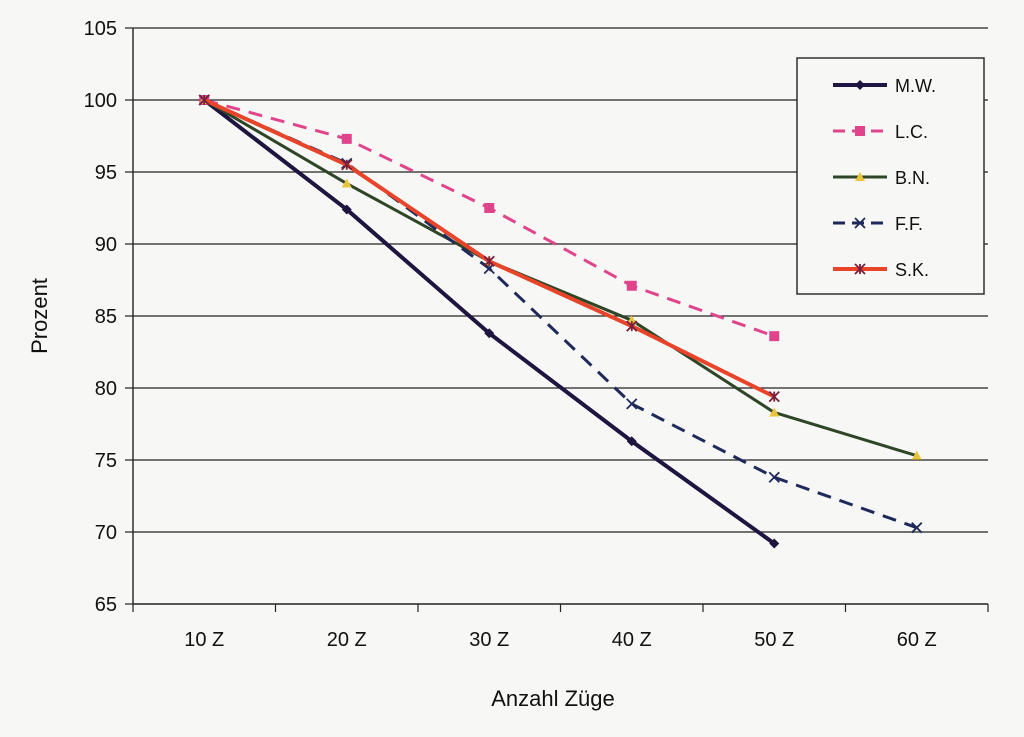 Image resolution: width=1024 pixels, height=737 pixels. Describe the element at coordinates (100, 101) in the screenshot. I see `y-tick-label: 100` at that location.